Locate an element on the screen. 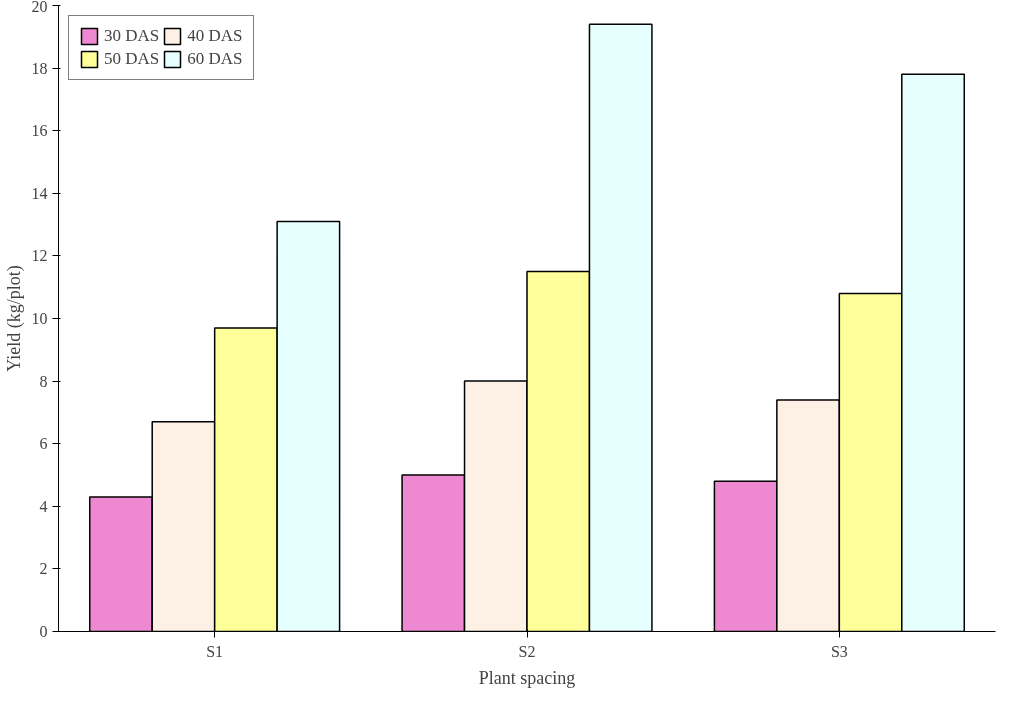 The width and height of the screenshot is (1023, 713). y-tick-label: 8 is located at coordinates (43, 381).